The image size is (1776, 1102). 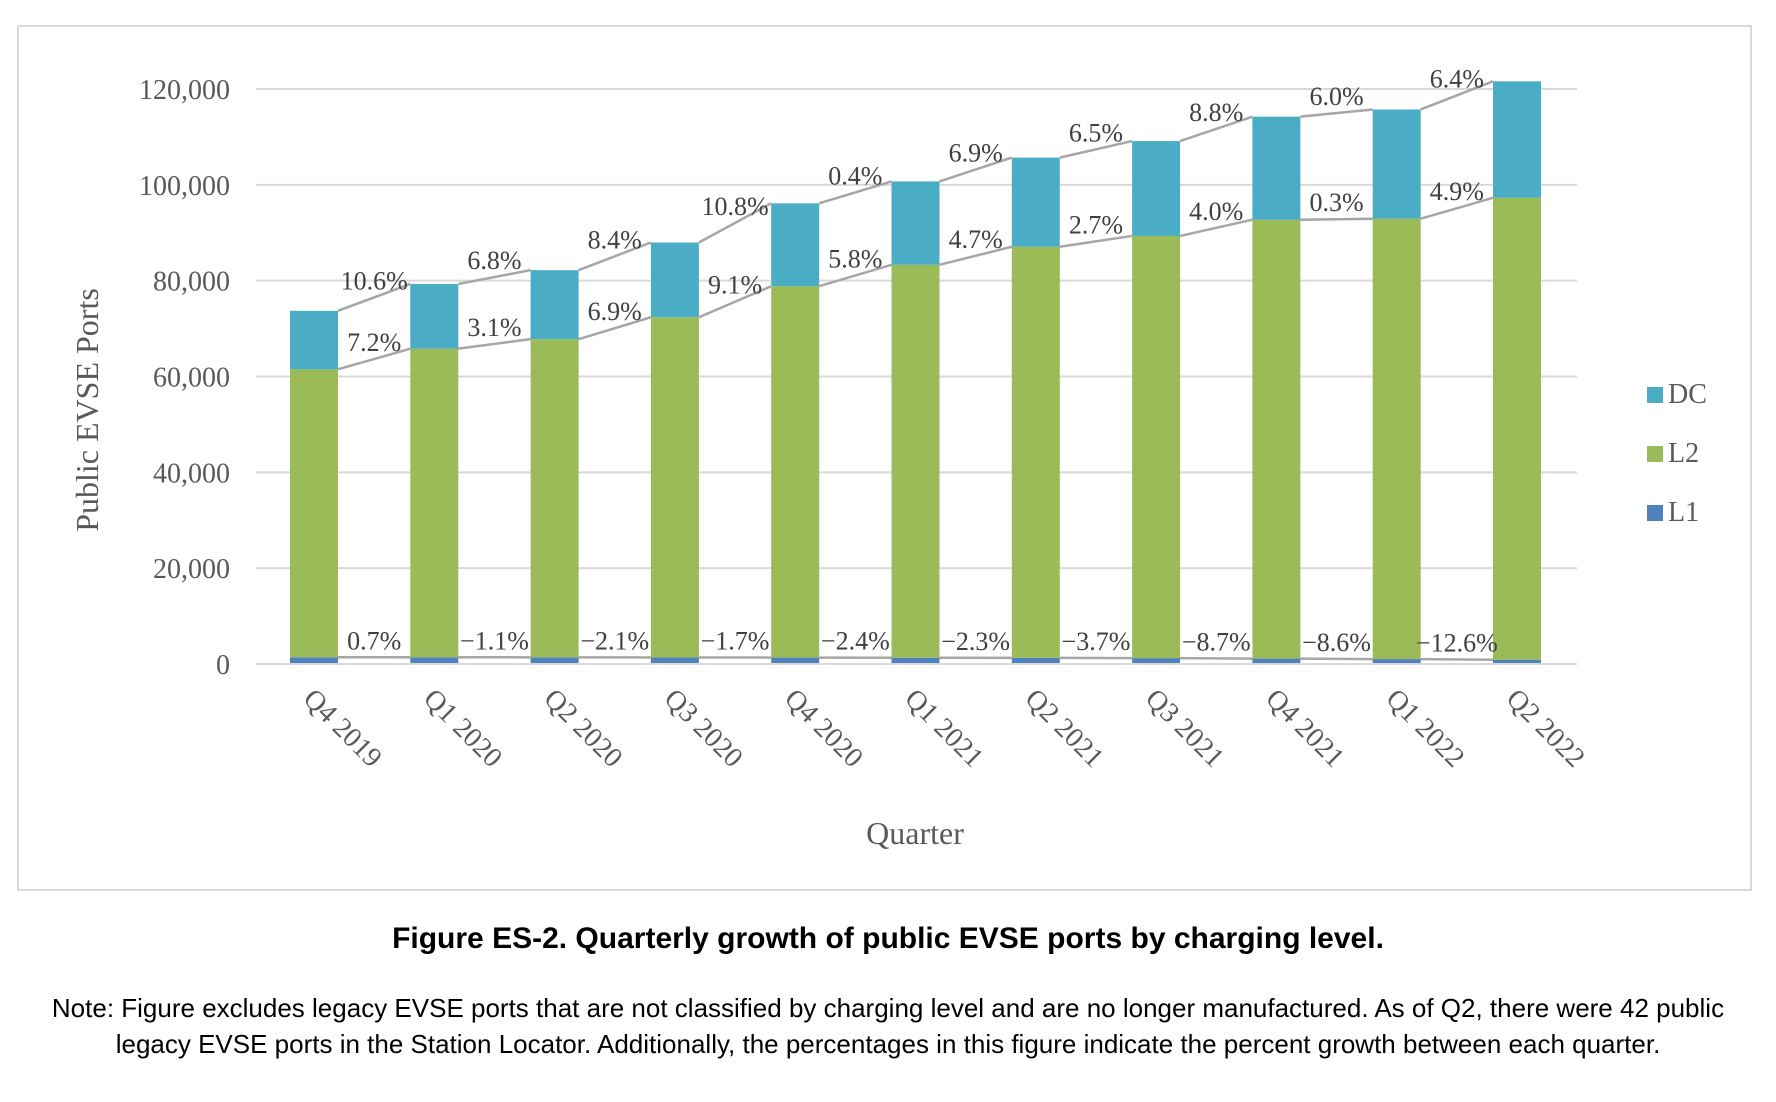 I want to click on growth-label-l1: −2.1%, so click(x=614, y=640).